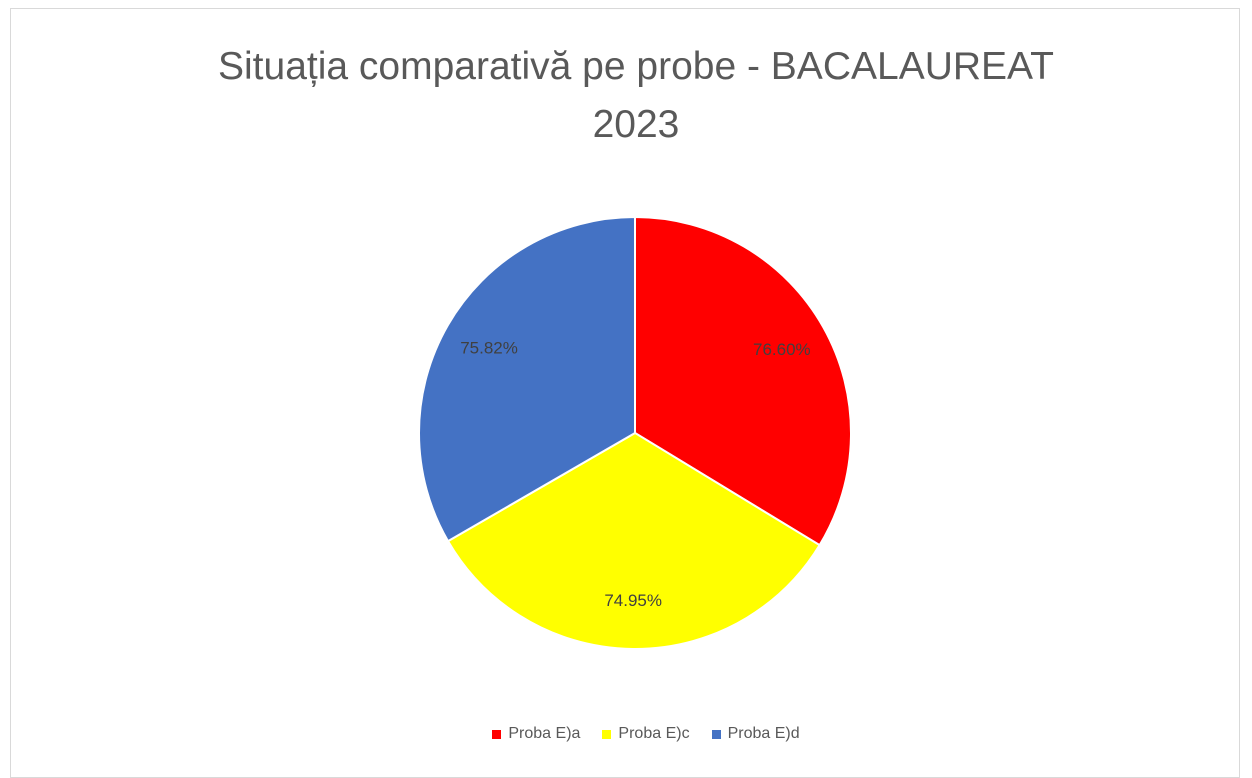 This screenshot has width=1252, height=778. I want to click on data-label: 75.82%, so click(489, 347).